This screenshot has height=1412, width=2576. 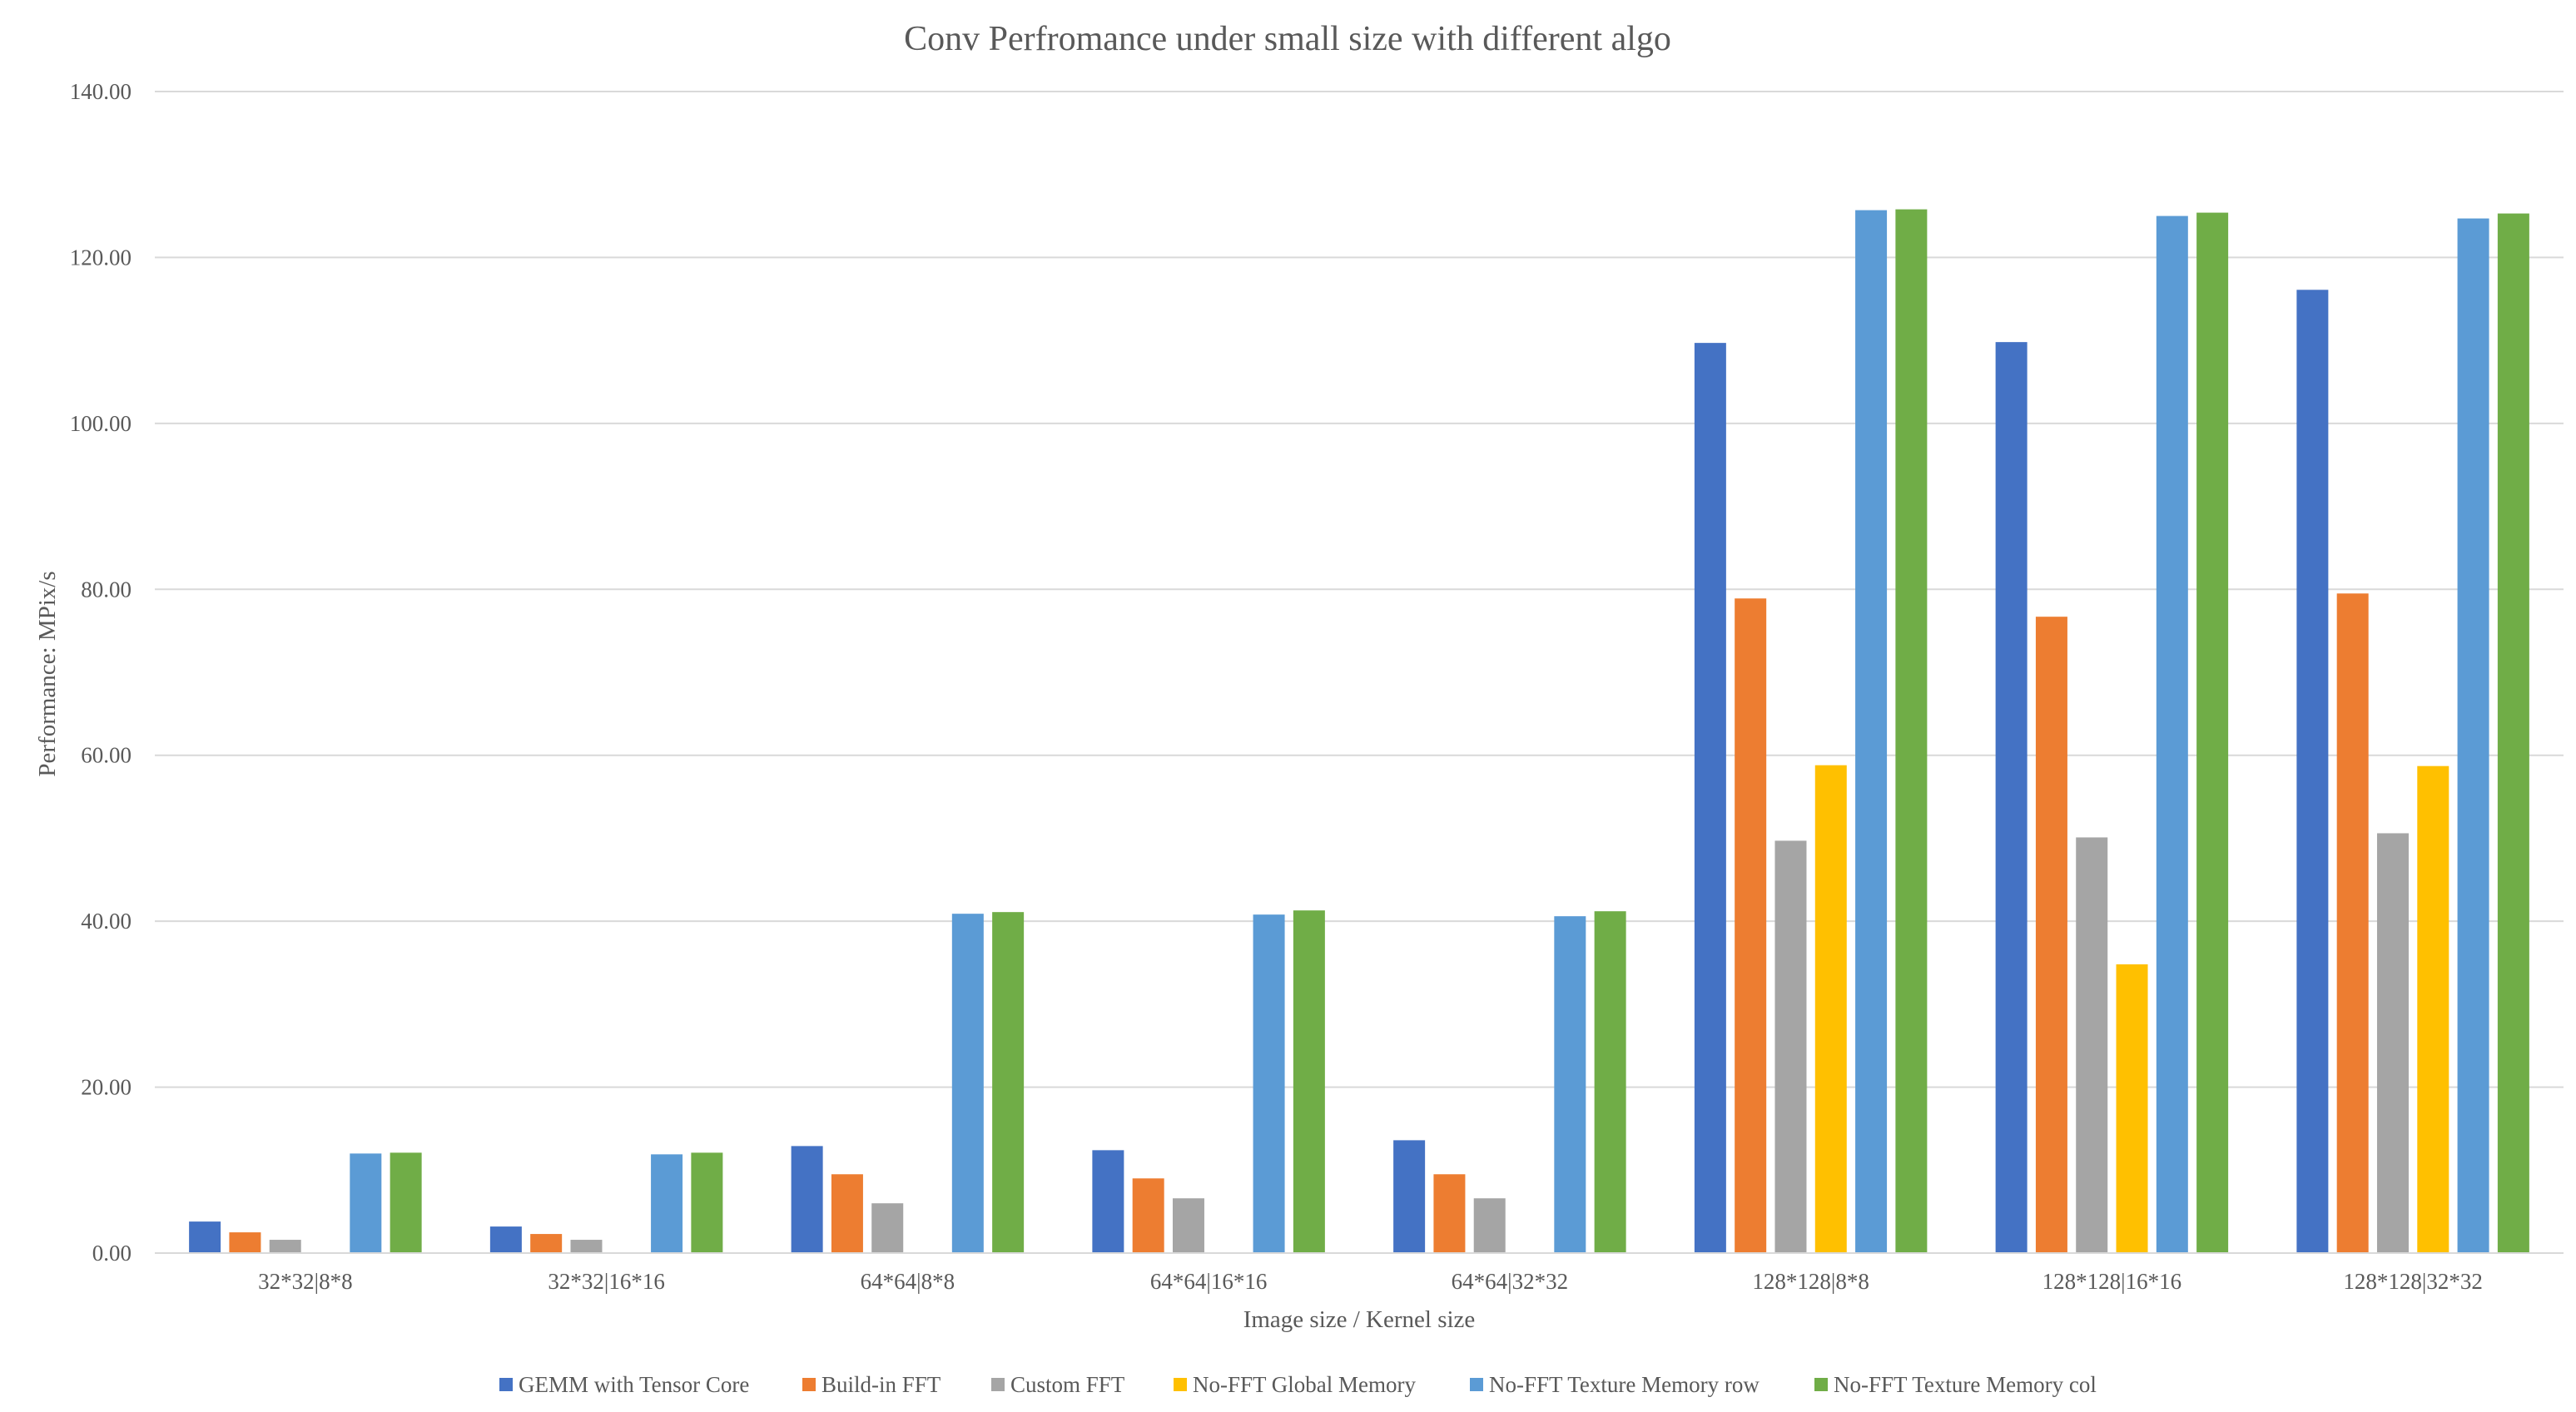 I want to click on y-tick-label: 40.00, so click(x=106, y=921).